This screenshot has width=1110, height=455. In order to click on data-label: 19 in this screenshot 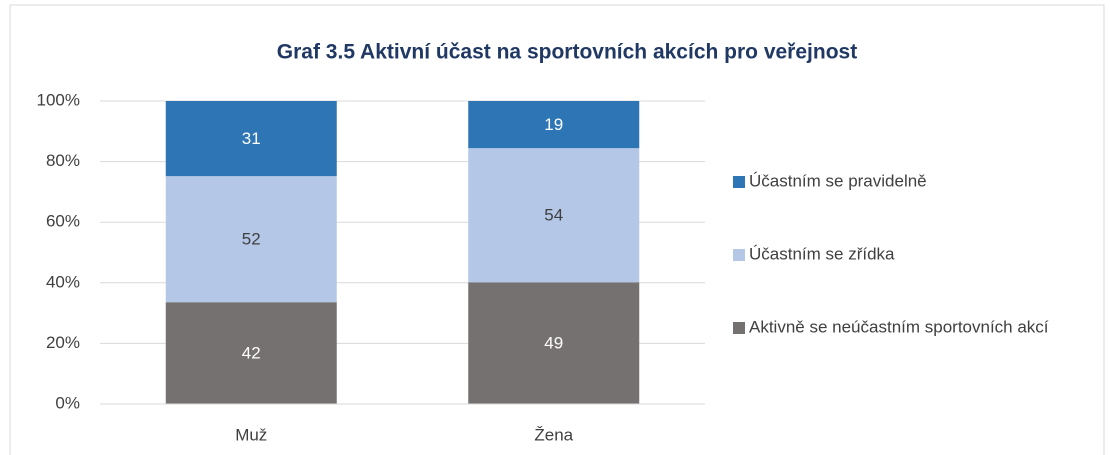, I will do `click(553, 124)`.